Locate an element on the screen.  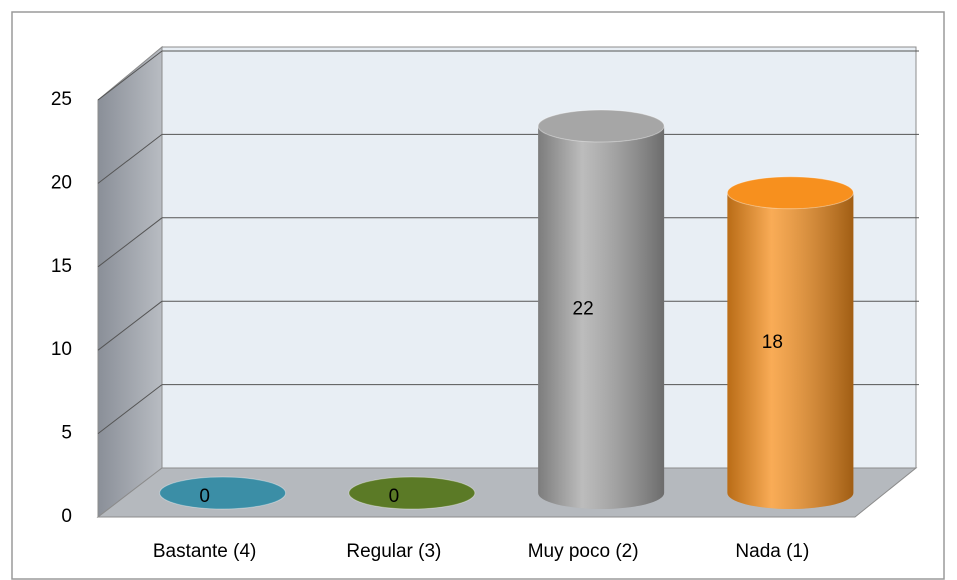
y-tick-label: 5 is located at coordinates (66, 433).